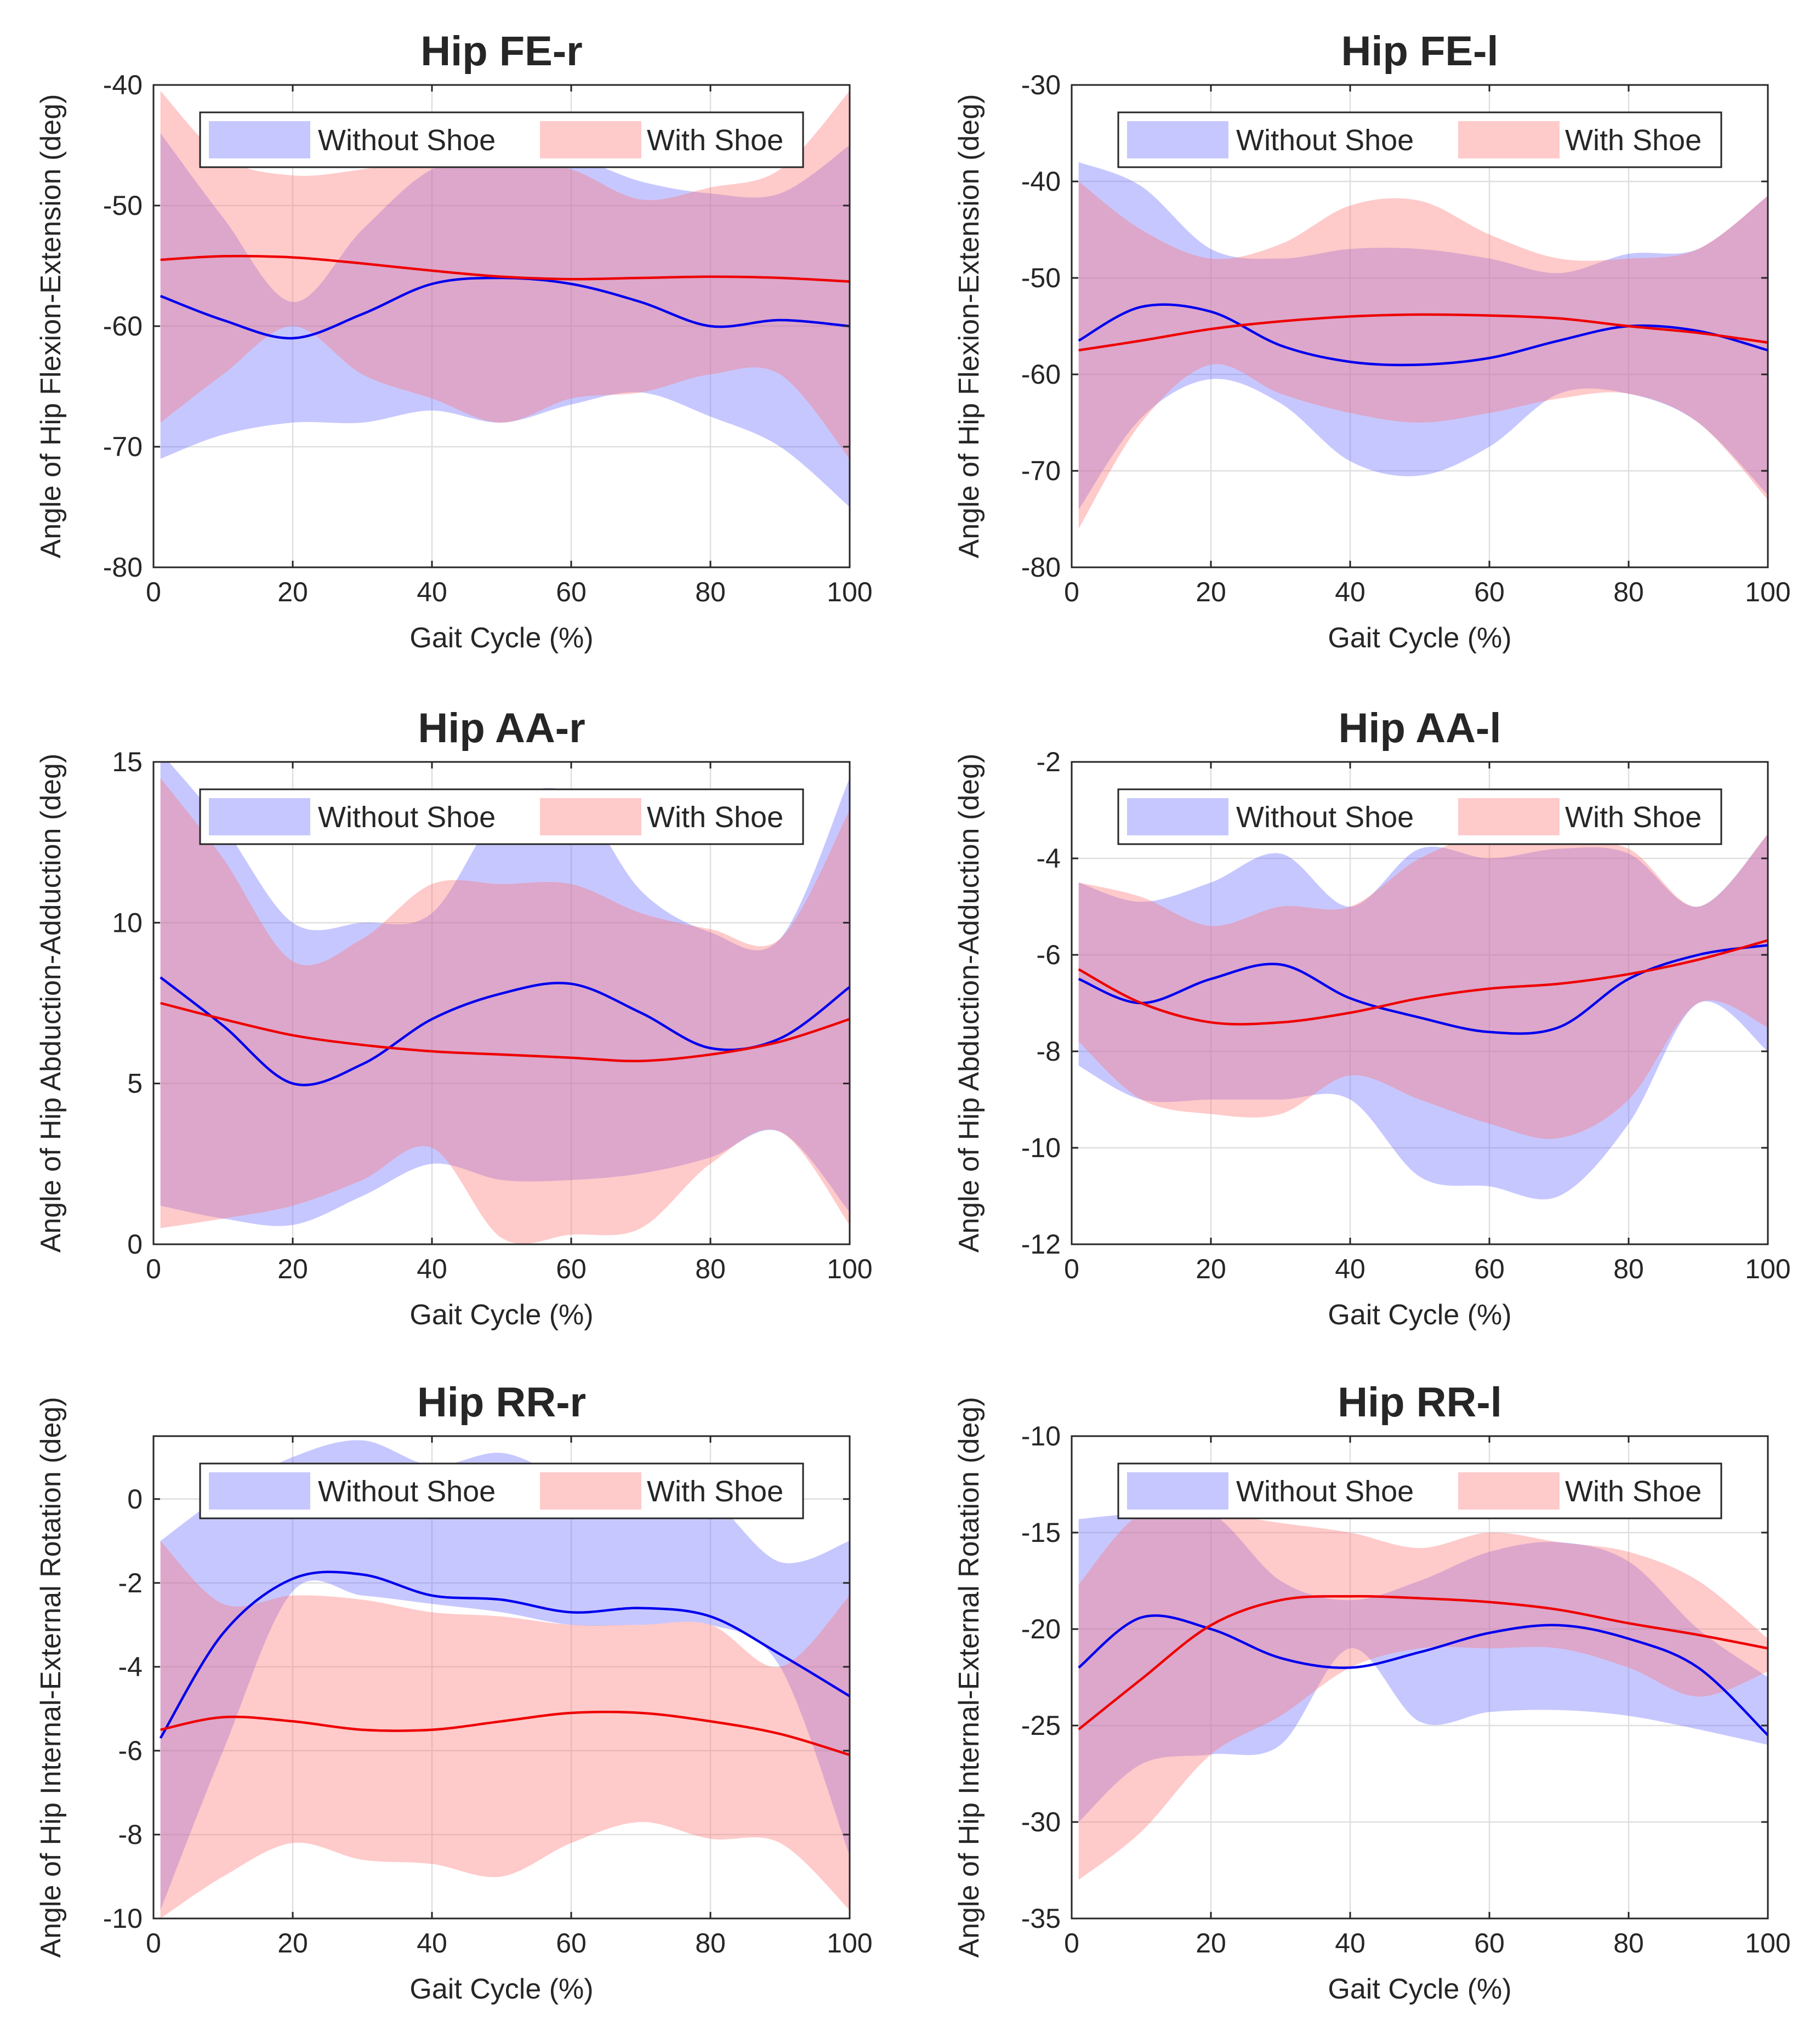  I want to click on chart-title: Hip RR-r, so click(502, 1403).